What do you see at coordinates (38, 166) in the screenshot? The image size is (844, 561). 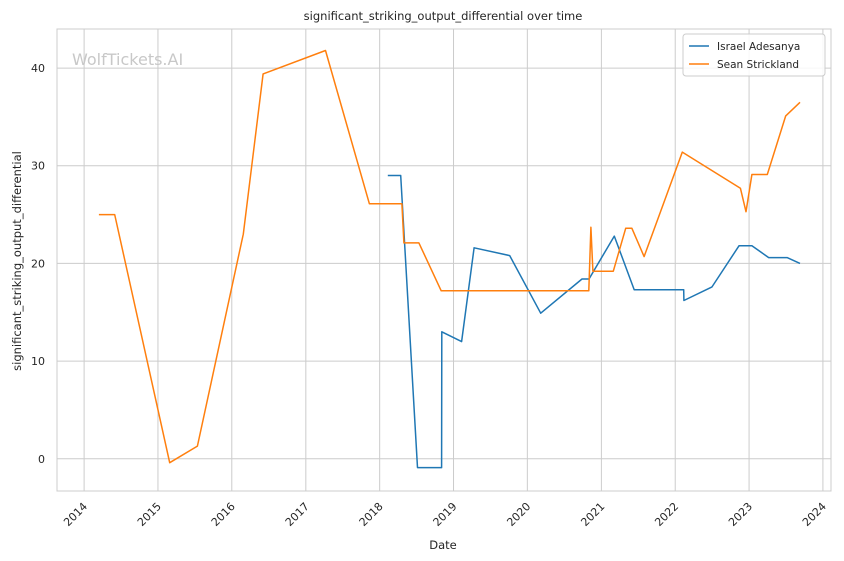 I see `y-tick-label: 30` at bounding box center [38, 166].